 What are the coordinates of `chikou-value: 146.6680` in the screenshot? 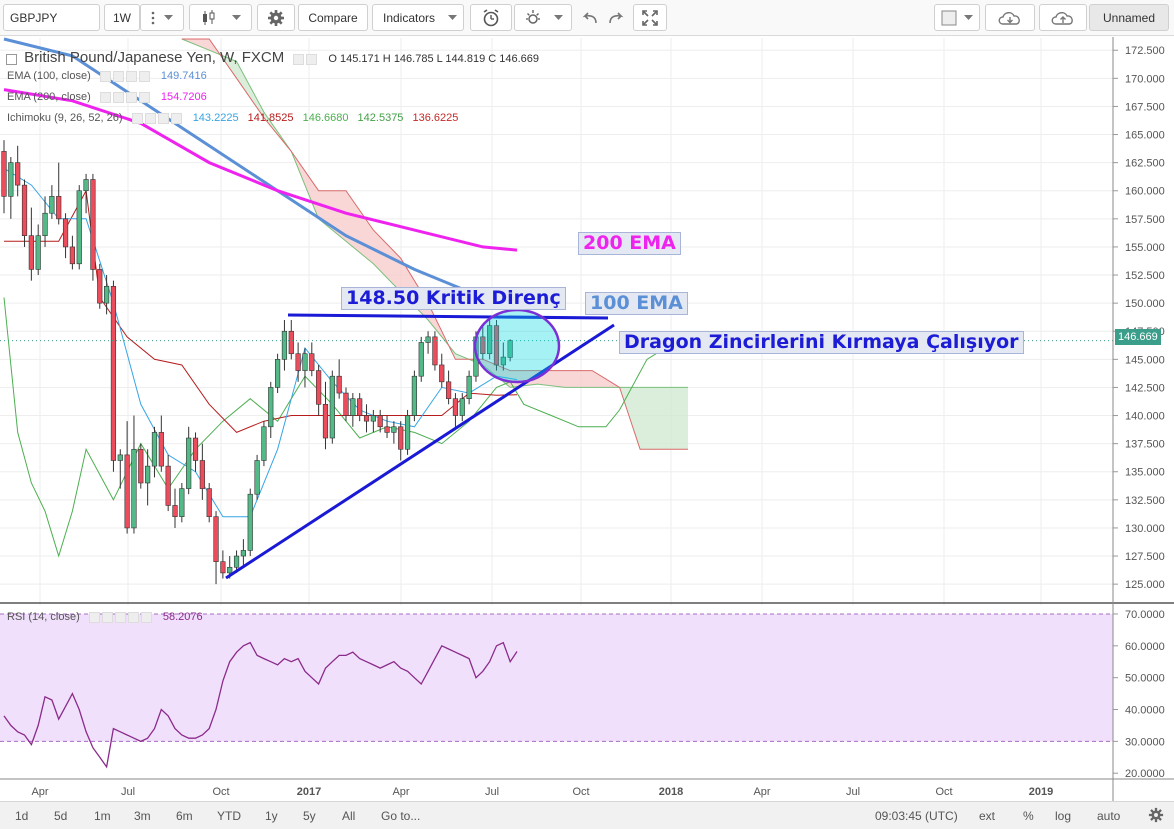 It's located at (325, 118).